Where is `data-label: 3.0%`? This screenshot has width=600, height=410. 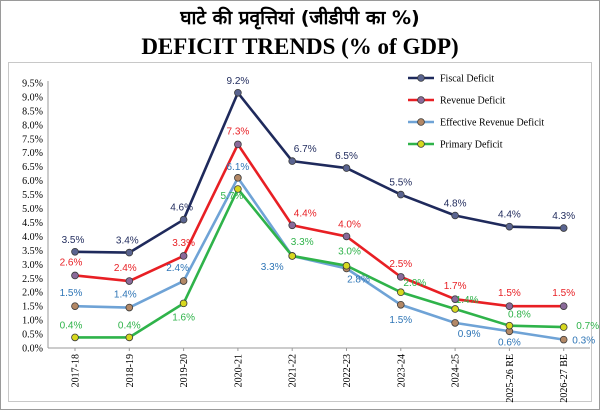
data-label: 3.0% is located at coordinates (349, 252).